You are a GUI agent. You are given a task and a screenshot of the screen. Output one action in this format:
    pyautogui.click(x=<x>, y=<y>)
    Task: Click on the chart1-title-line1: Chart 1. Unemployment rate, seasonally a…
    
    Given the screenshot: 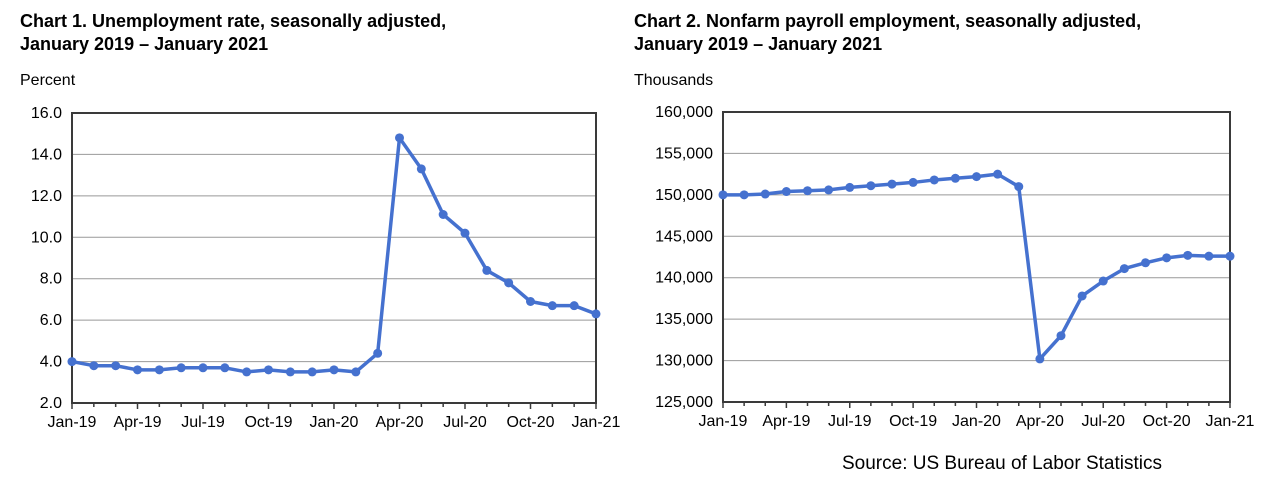 What is the action you would take?
    pyautogui.click(x=233, y=21)
    